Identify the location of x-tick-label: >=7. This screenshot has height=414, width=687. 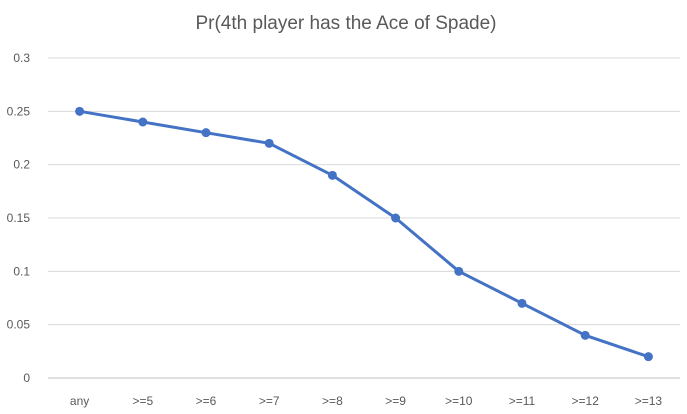
(269, 401).